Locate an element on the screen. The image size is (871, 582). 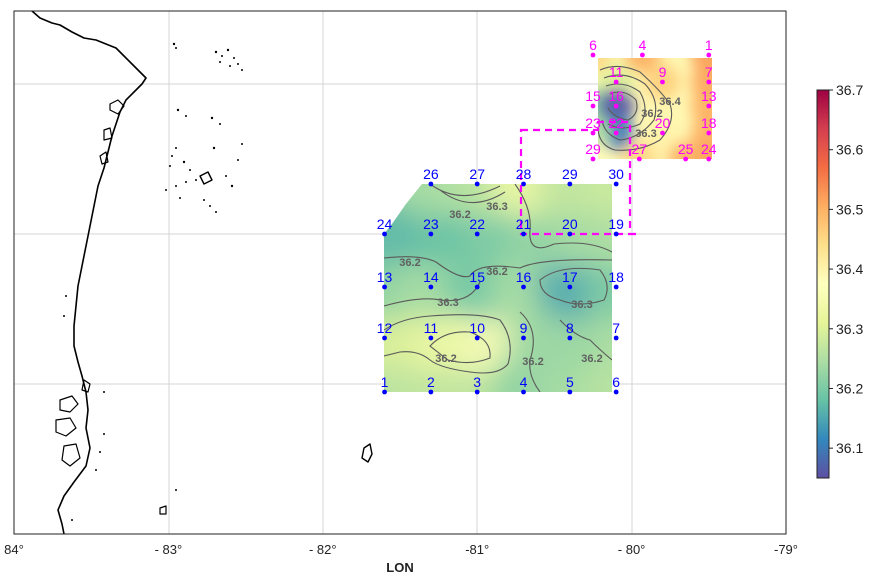
station-label: 8 is located at coordinates (570, 328).